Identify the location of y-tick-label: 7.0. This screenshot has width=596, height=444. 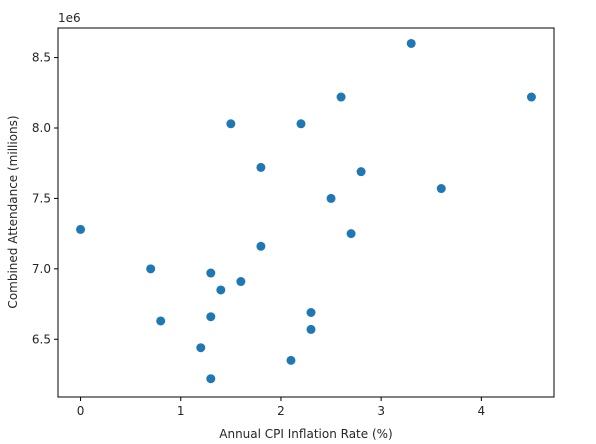
(41, 269).